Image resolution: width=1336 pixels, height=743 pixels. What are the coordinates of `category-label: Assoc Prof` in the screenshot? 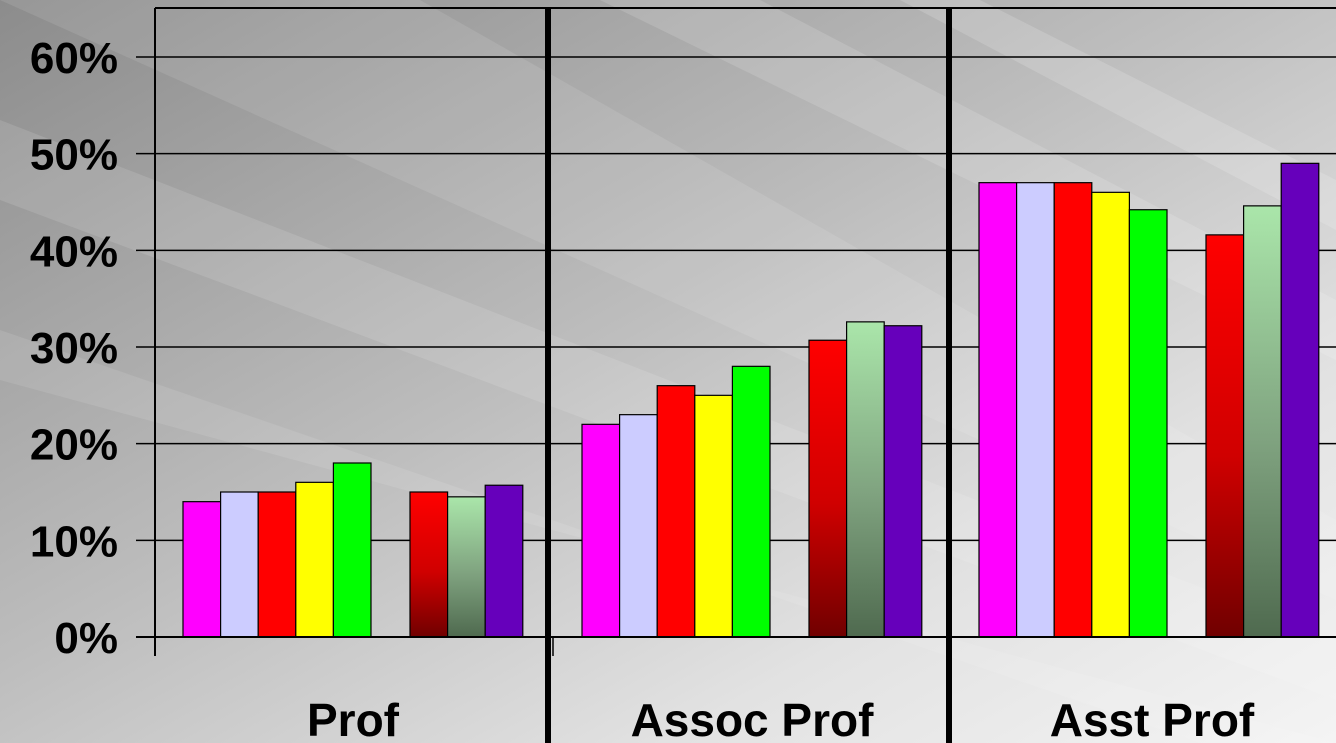 It's located at (753, 718).